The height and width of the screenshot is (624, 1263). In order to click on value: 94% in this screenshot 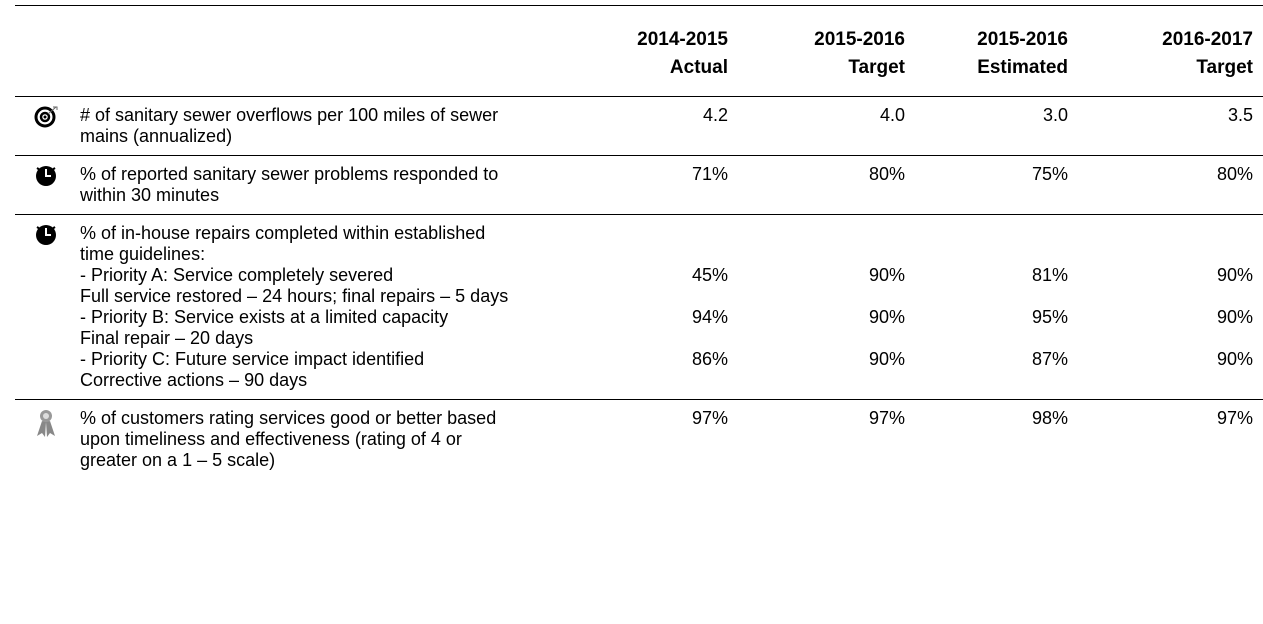, I will do `click(709, 317)`.